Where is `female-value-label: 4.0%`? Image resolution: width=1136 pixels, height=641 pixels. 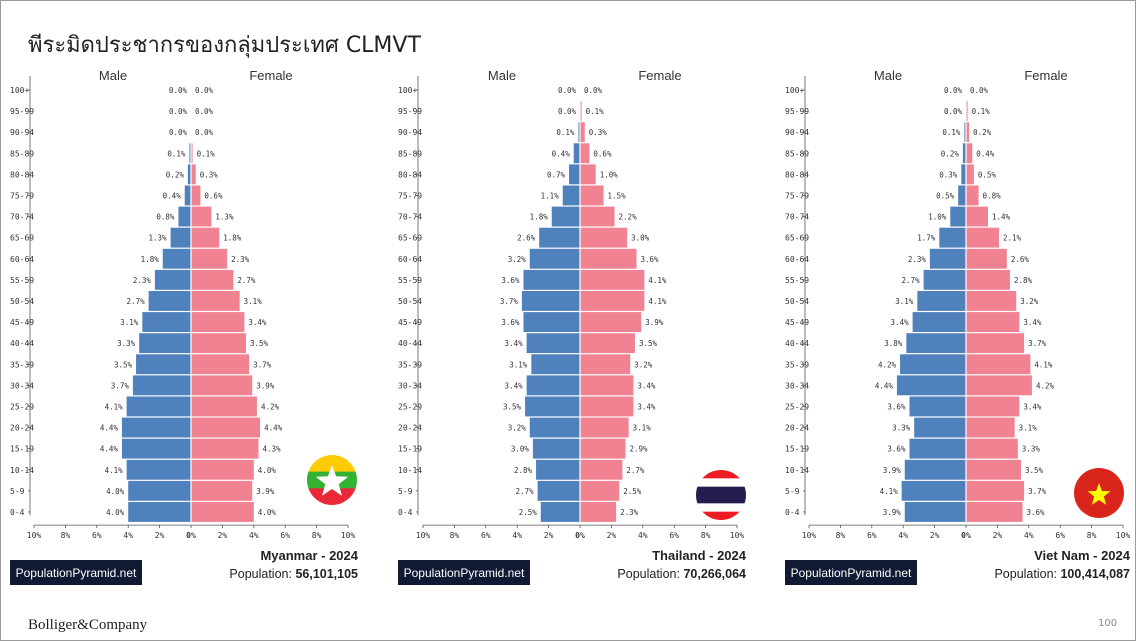 female-value-label: 4.0% is located at coordinates (267, 470).